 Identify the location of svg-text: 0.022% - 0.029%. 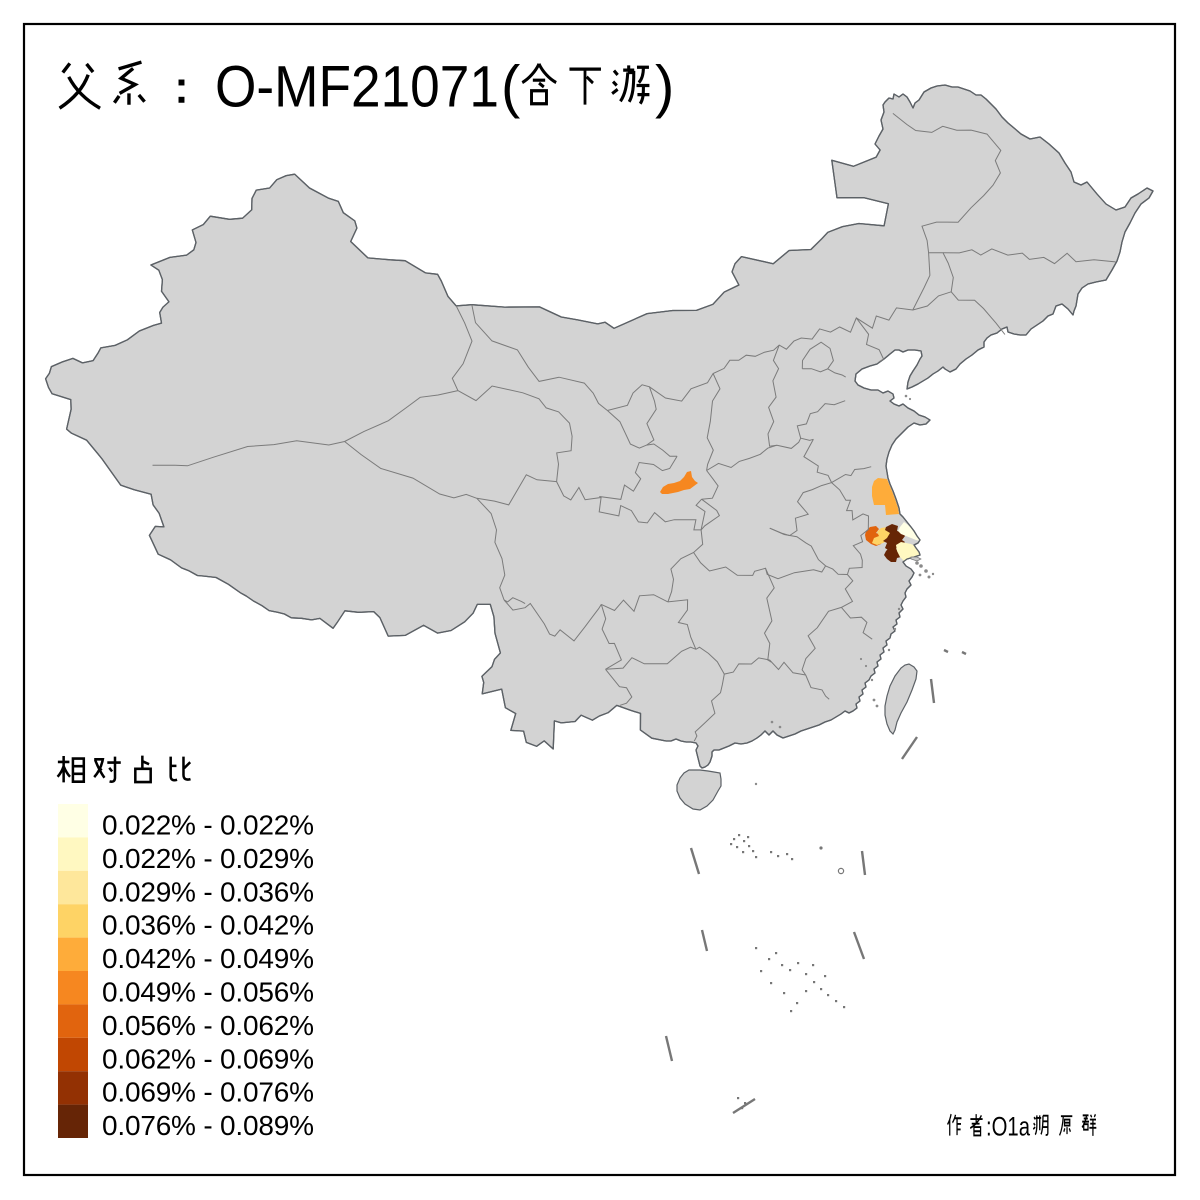
(208, 858).